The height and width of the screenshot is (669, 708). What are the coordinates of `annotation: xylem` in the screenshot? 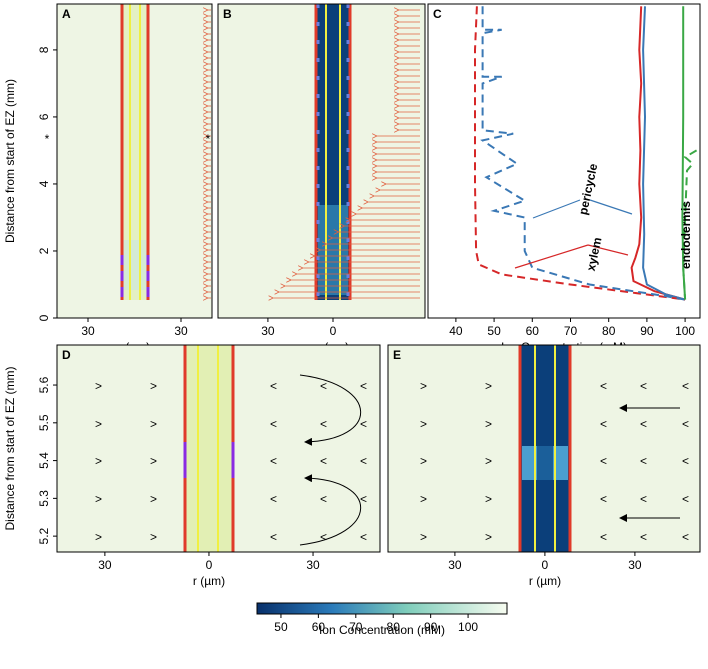 It's located at (594, 254).